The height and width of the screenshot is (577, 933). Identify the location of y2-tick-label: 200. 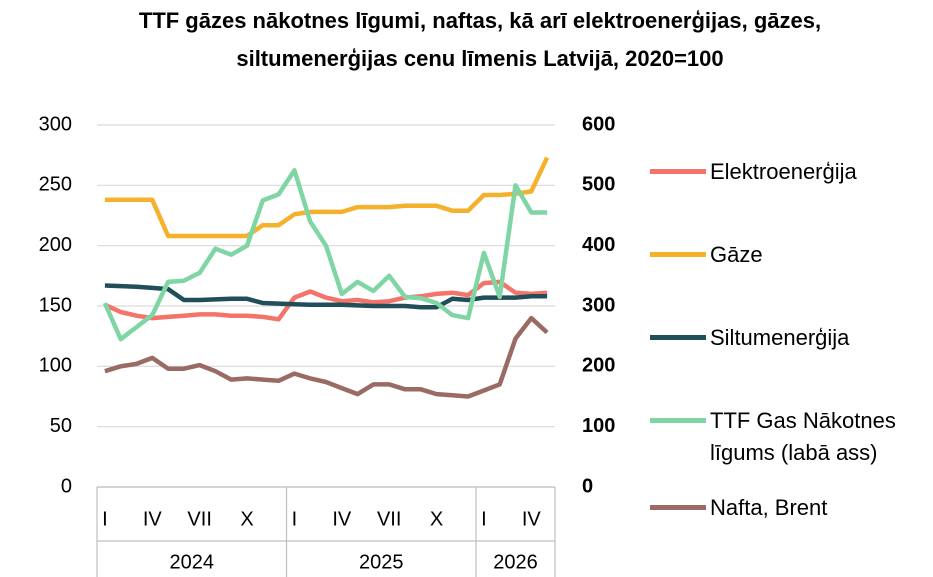
(598, 366).